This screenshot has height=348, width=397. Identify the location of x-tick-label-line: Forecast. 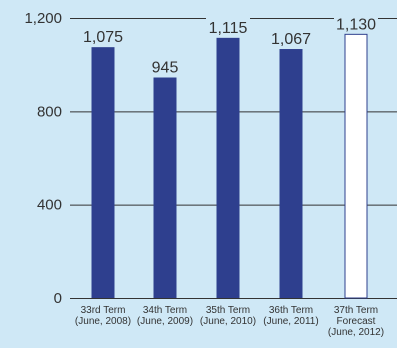
(356, 321).